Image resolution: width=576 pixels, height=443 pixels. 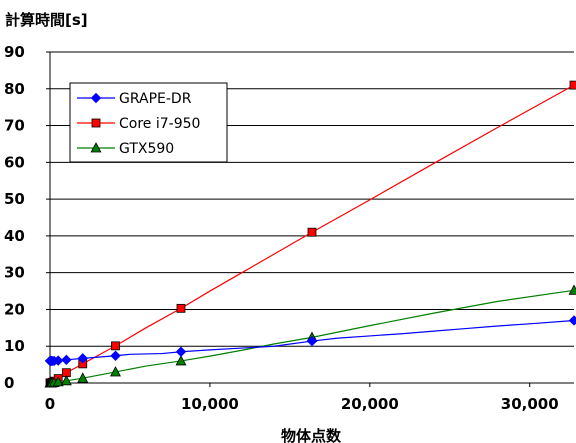 What do you see at coordinates (14, 89) in the screenshot?
I see `y-tick-label: 80` at bounding box center [14, 89].